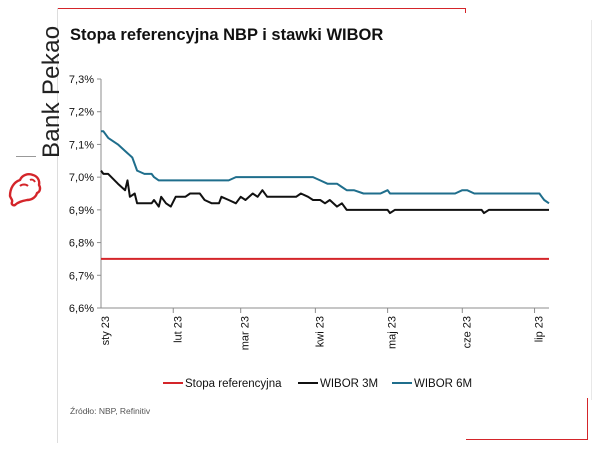  I want to click on x-tick-label: lut 23, so click(178, 329).